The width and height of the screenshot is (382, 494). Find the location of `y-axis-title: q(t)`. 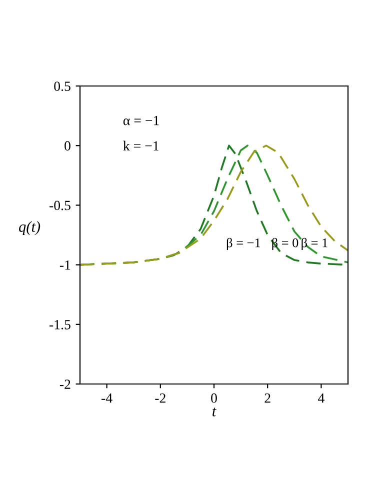

y-axis-title: q(t) is located at coordinates (29, 228).